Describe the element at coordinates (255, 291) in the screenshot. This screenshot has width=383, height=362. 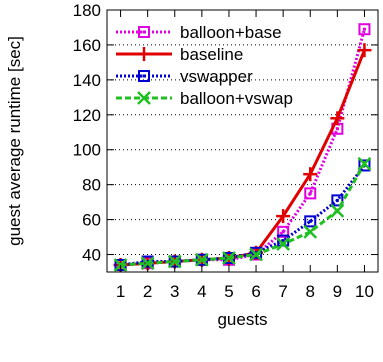
I see `x-tick-label: 6` at that location.